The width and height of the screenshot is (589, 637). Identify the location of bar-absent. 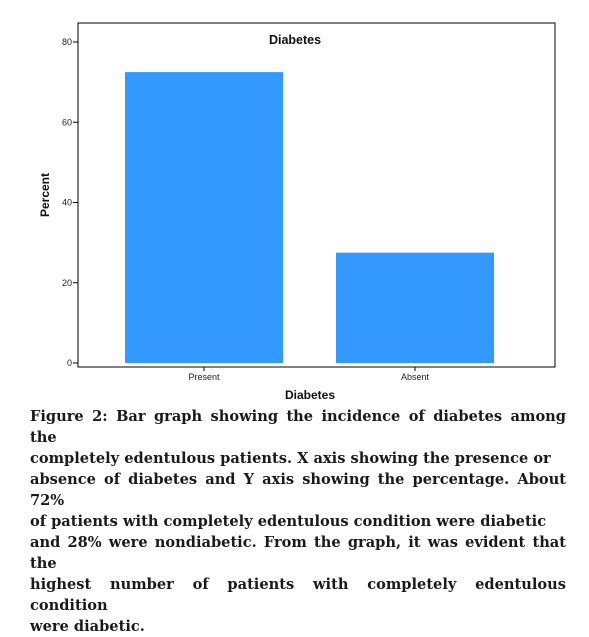
(415, 307).